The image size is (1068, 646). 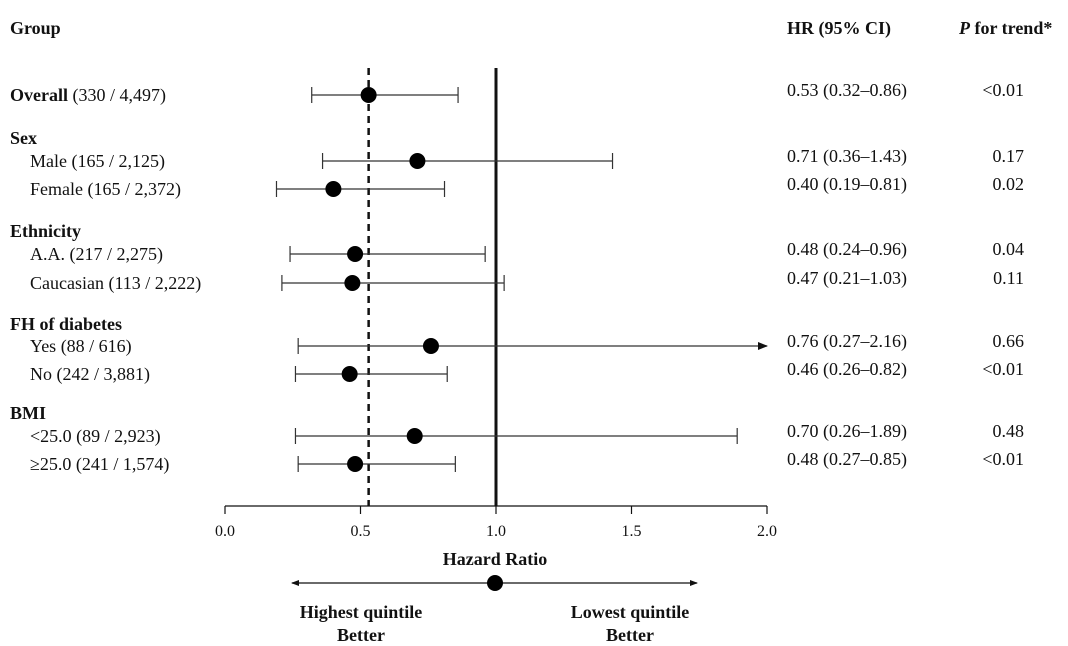 I want to click on p-trend-value: 0.02, so click(x=1009, y=184).